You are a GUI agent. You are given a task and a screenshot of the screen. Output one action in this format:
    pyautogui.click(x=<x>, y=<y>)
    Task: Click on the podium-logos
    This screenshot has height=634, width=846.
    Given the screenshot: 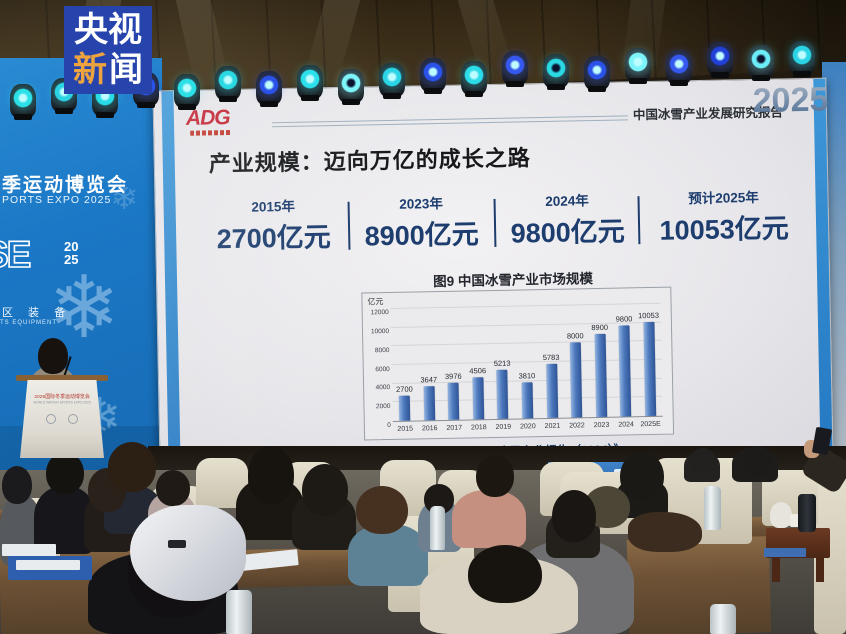 What is the action you would take?
    pyautogui.click(x=62, y=419)
    